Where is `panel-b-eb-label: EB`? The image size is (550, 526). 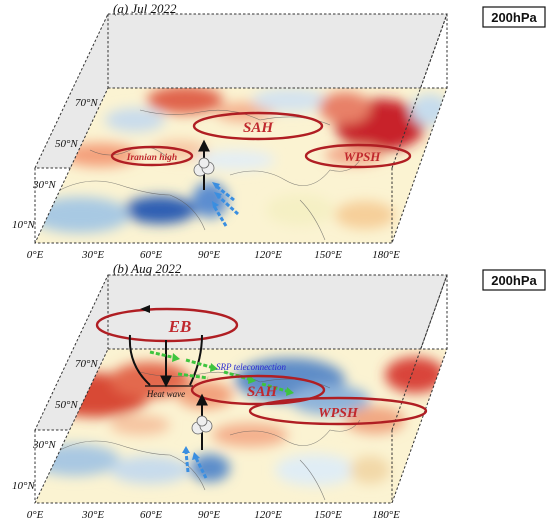
panel-b-eb-label: EB is located at coordinates (180, 326).